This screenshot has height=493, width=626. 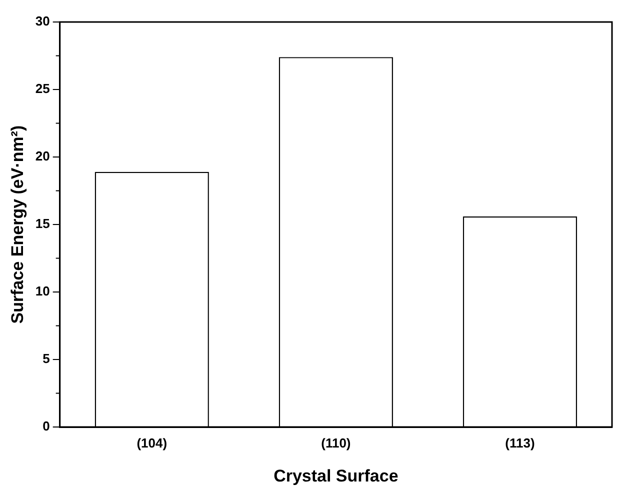 I want to click on x-tick-label: (104), so click(x=152, y=442).